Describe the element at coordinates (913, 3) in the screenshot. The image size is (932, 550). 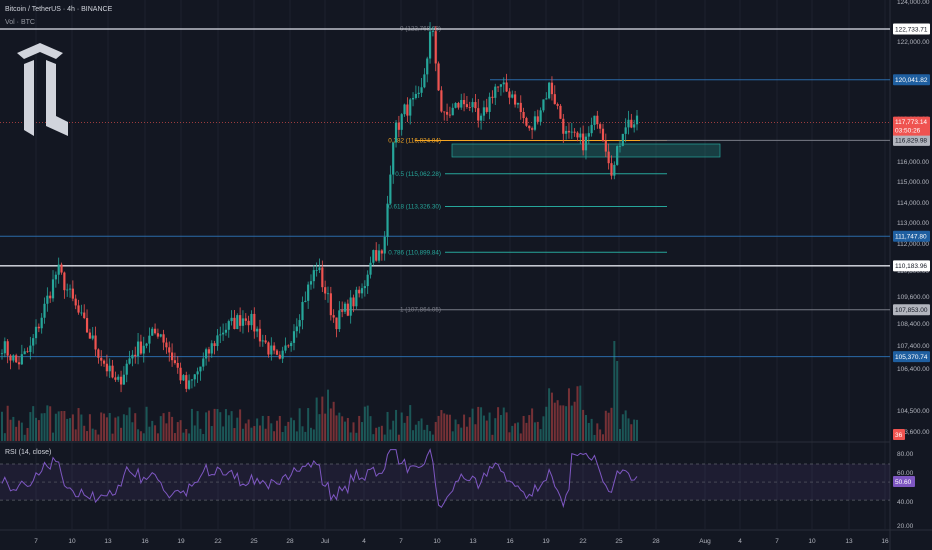
I see `price-tick-label: 124,000.00` at that location.